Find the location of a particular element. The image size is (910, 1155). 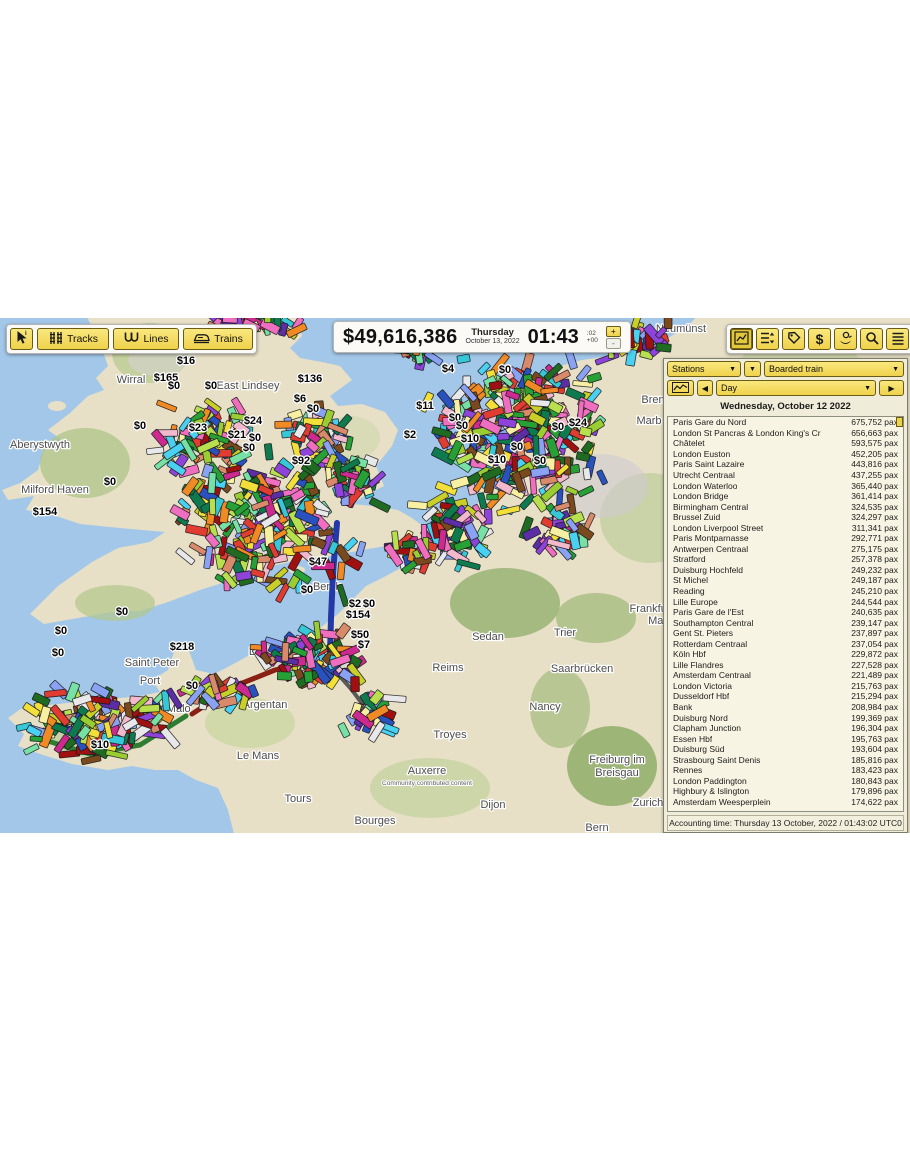

station-row: Highbury & Islington 179,896 pax is located at coordinates (785, 791).